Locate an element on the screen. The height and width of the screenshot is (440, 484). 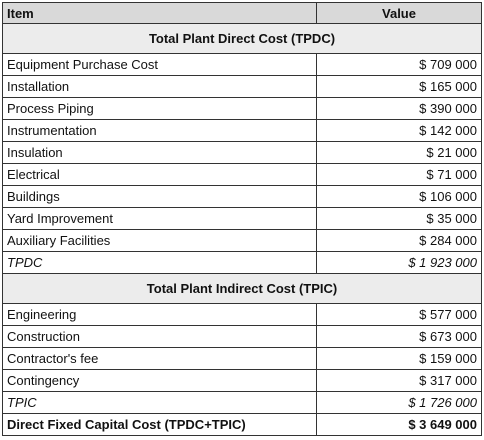
value-cell: $ 106 000 is located at coordinates (399, 196).